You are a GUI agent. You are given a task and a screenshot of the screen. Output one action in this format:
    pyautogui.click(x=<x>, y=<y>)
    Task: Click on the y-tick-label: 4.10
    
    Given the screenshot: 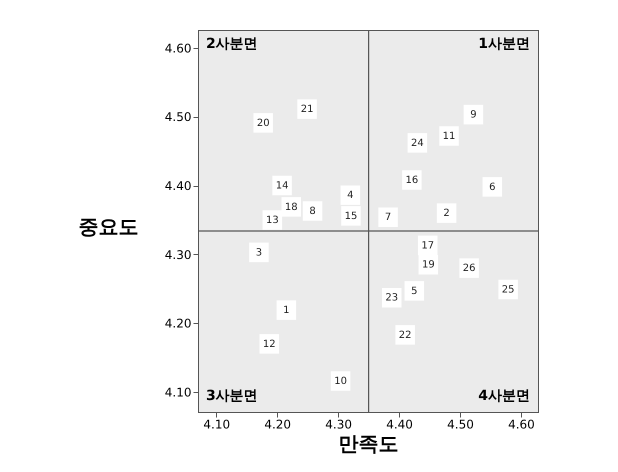 What is the action you would take?
    pyautogui.click(x=178, y=393)
    